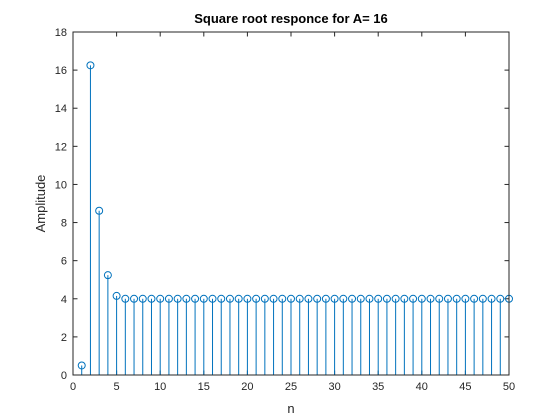  What do you see at coordinates (61, 33) in the screenshot?
I see `y-tick-label: 18` at bounding box center [61, 33].